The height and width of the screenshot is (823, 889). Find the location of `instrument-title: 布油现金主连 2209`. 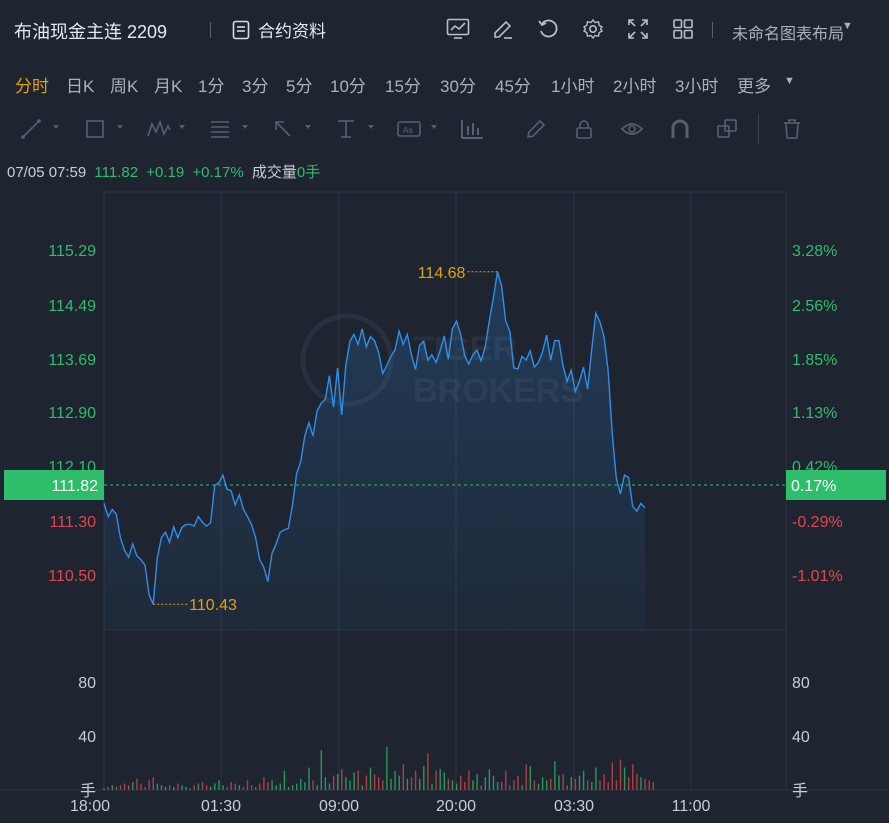

instrument-title: 布油现金主连 2209 is located at coordinates (91, 32).